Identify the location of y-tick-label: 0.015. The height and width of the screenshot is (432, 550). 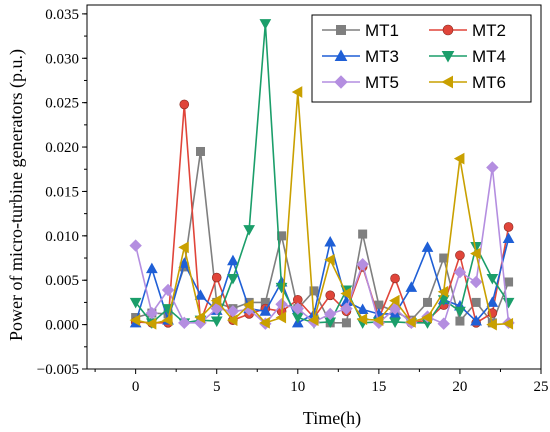
(62, 192).